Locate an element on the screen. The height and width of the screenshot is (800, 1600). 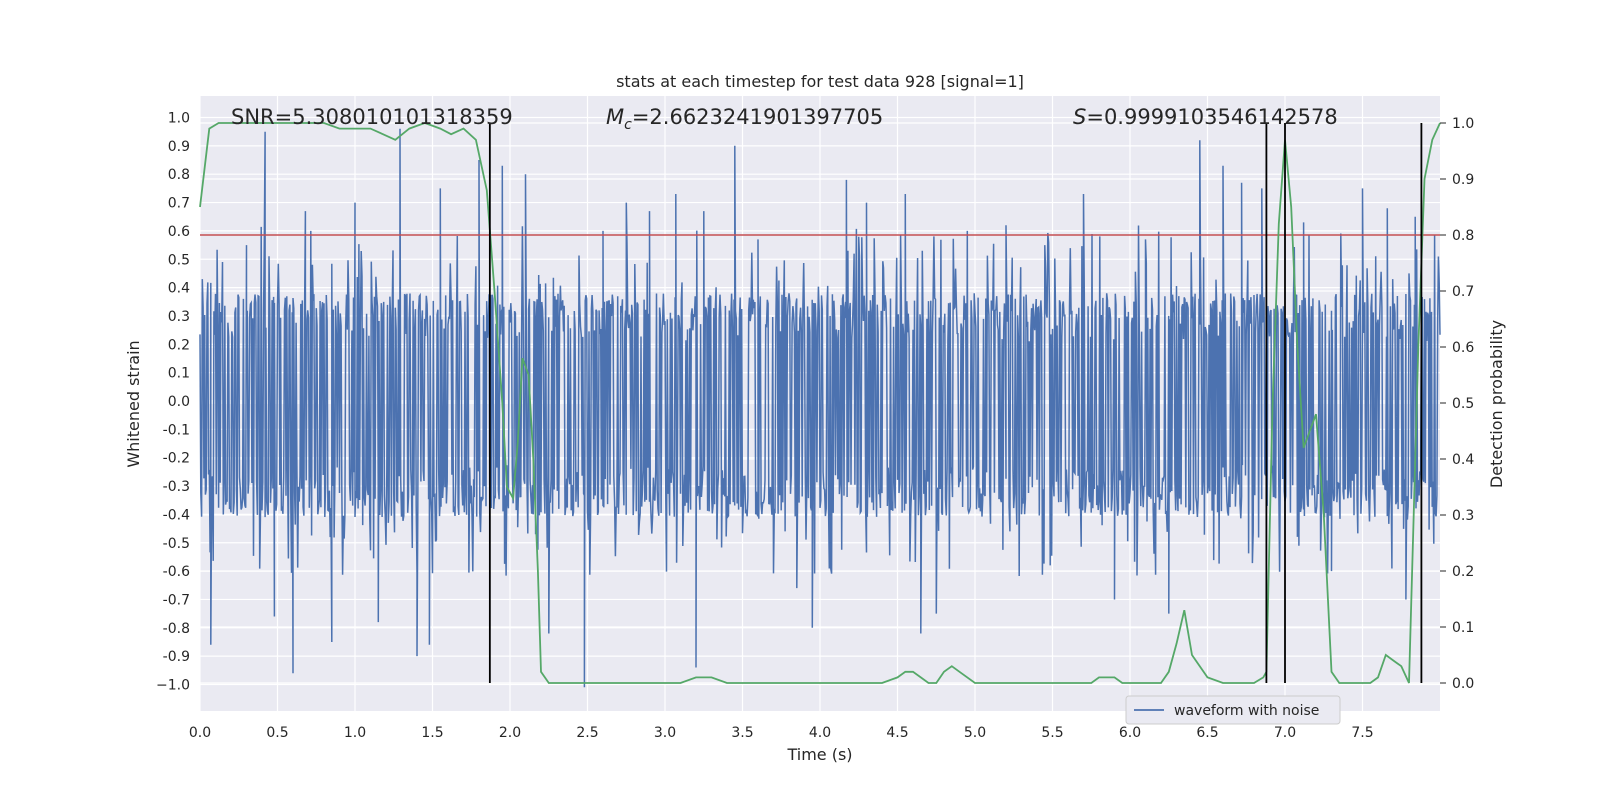
x-tick-label: 2.5 is located at coordinates (587, 733).